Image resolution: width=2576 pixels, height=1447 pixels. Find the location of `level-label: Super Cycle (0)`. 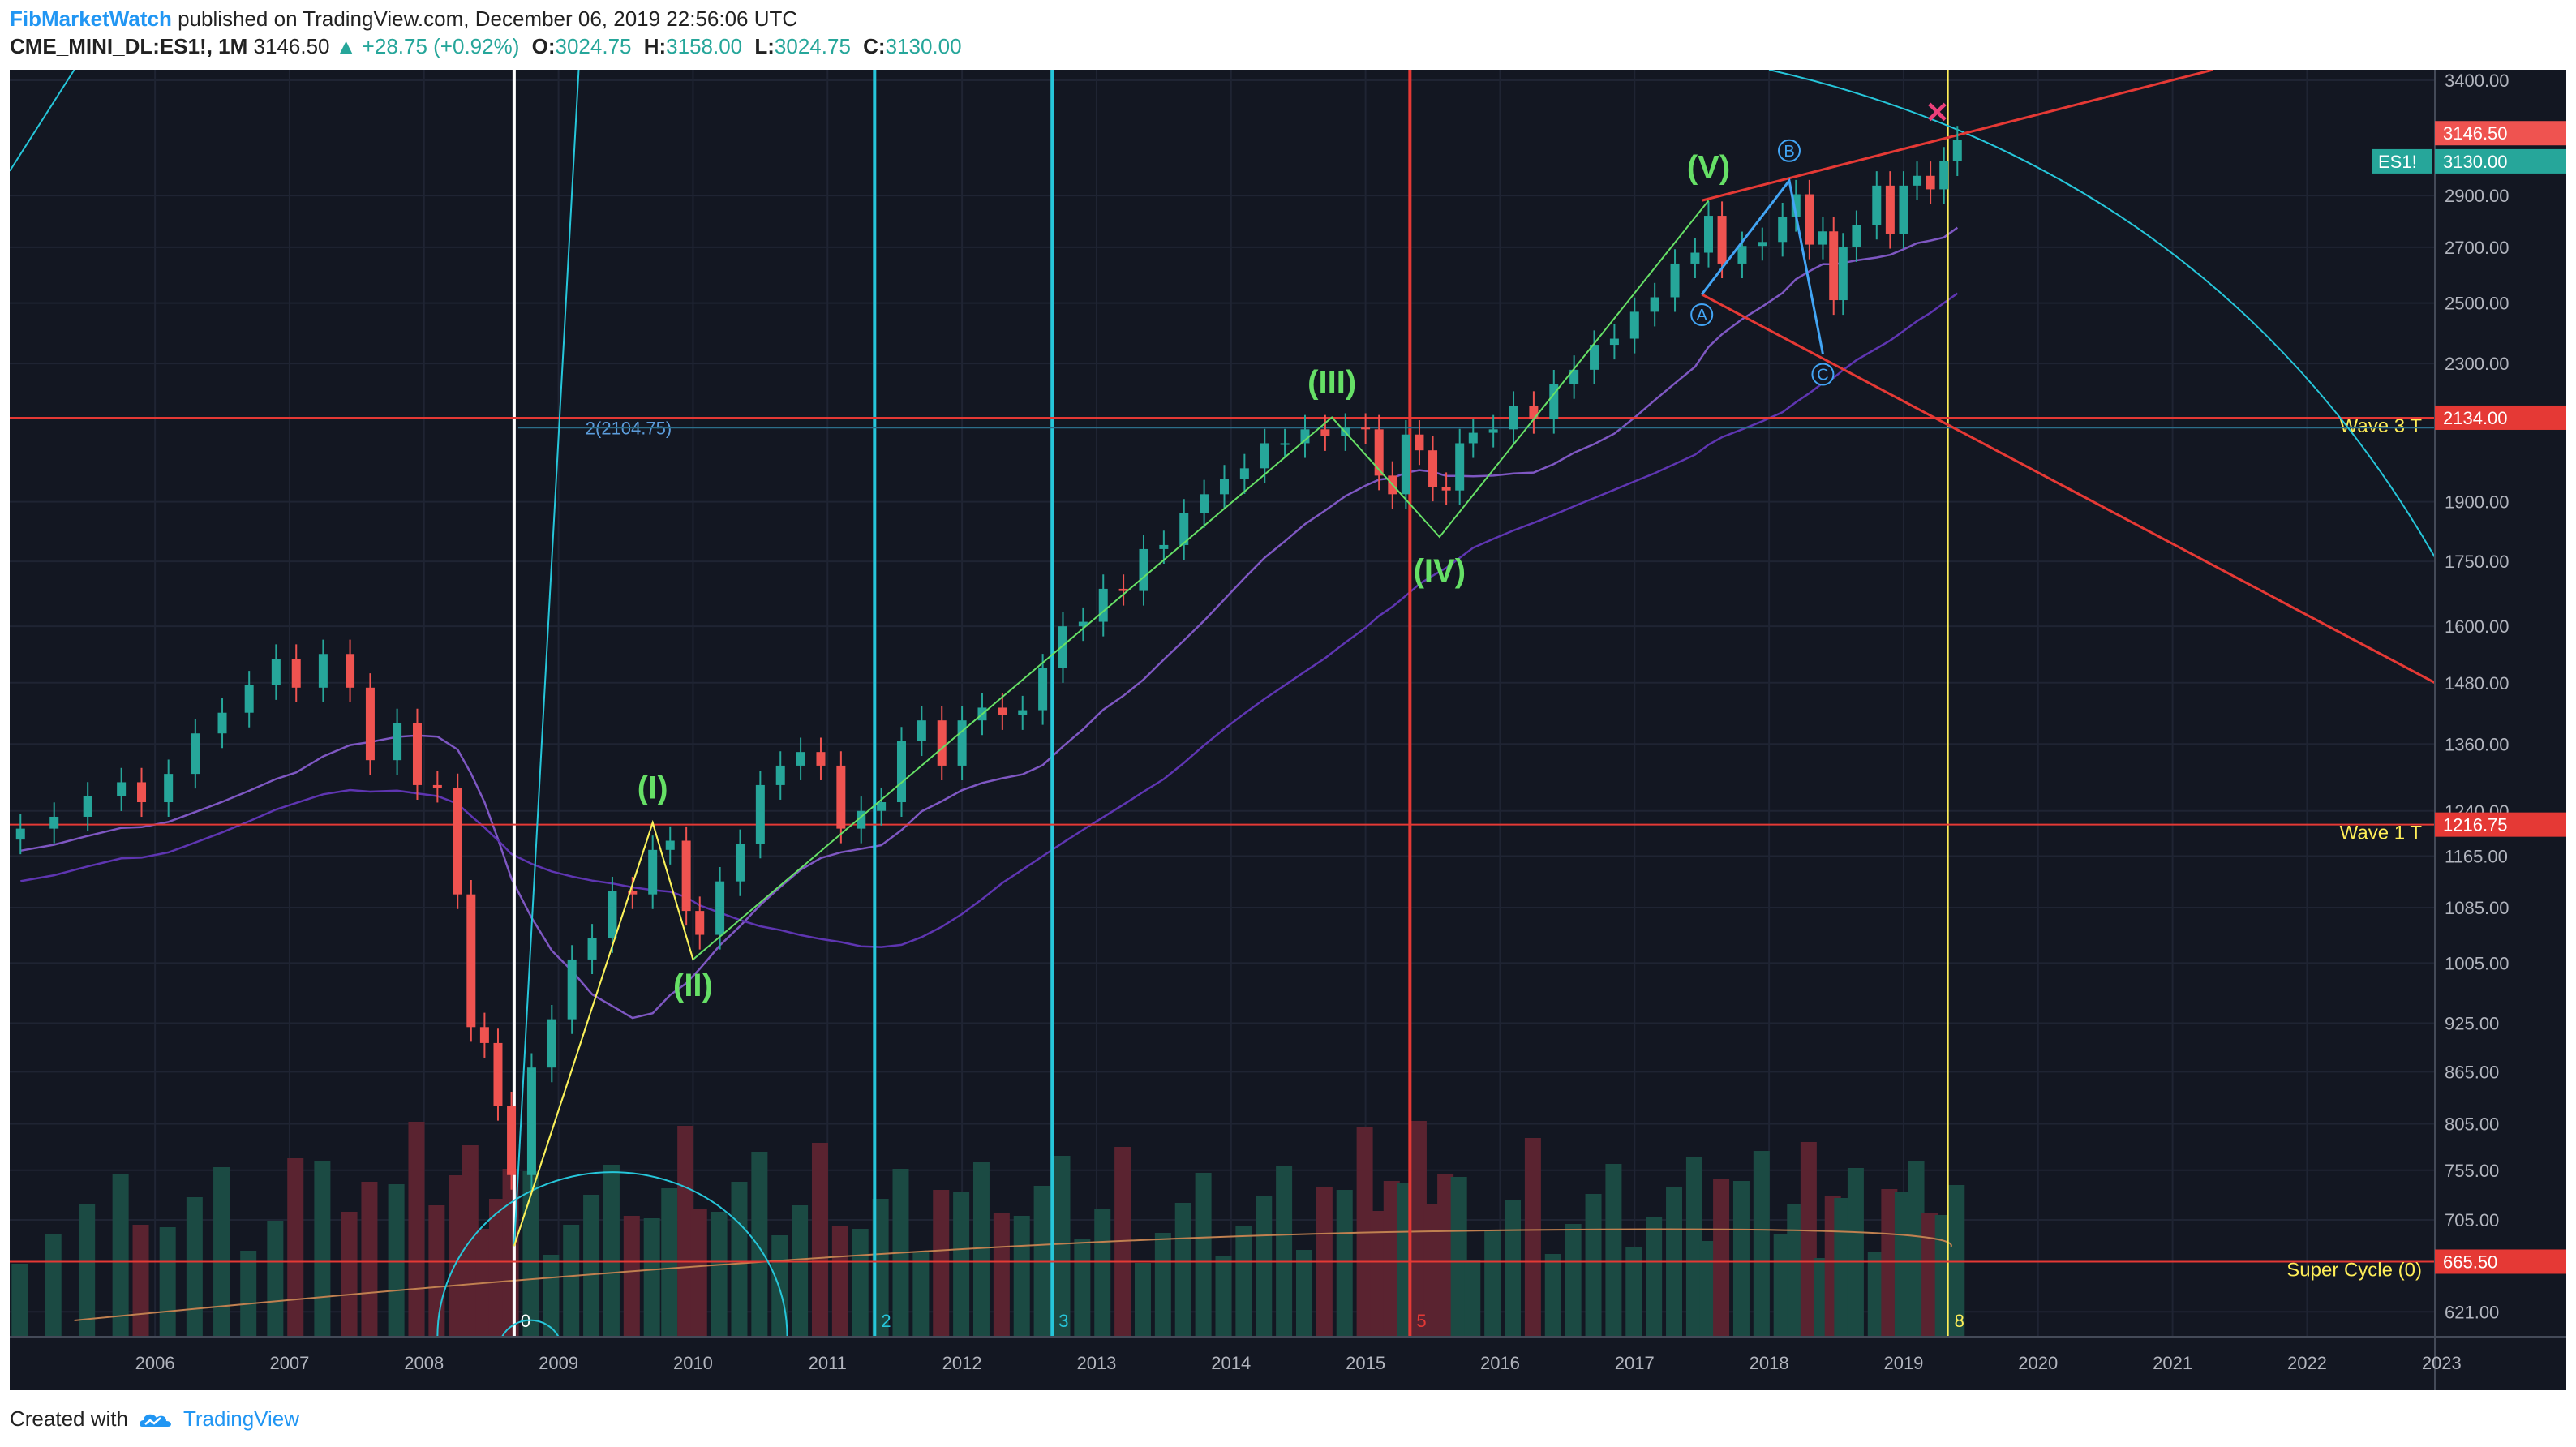

level-label: Super Cycle (0) is located at coordinates (2354, 1270).